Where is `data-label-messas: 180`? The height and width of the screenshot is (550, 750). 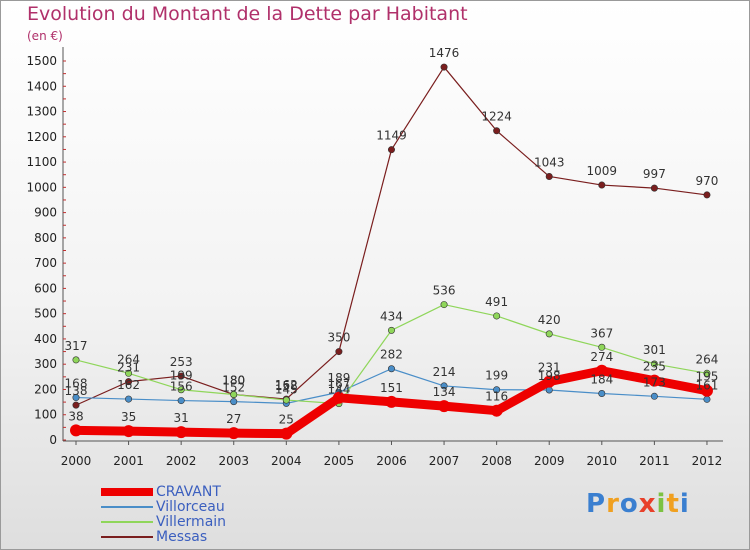
data-label-messas: 180 is located at coordinates (233, 381).